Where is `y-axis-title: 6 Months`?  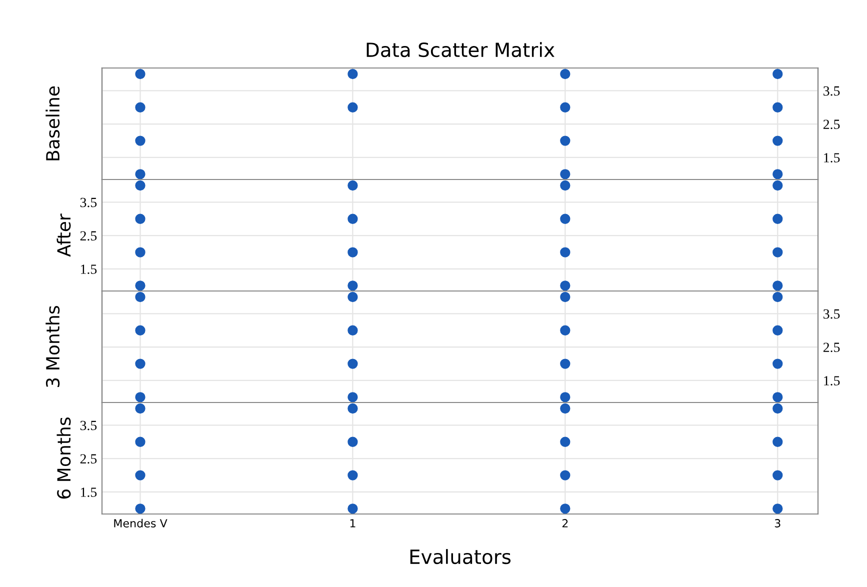 y-axis-title: 6 Months is located at coordinates (63, 458).